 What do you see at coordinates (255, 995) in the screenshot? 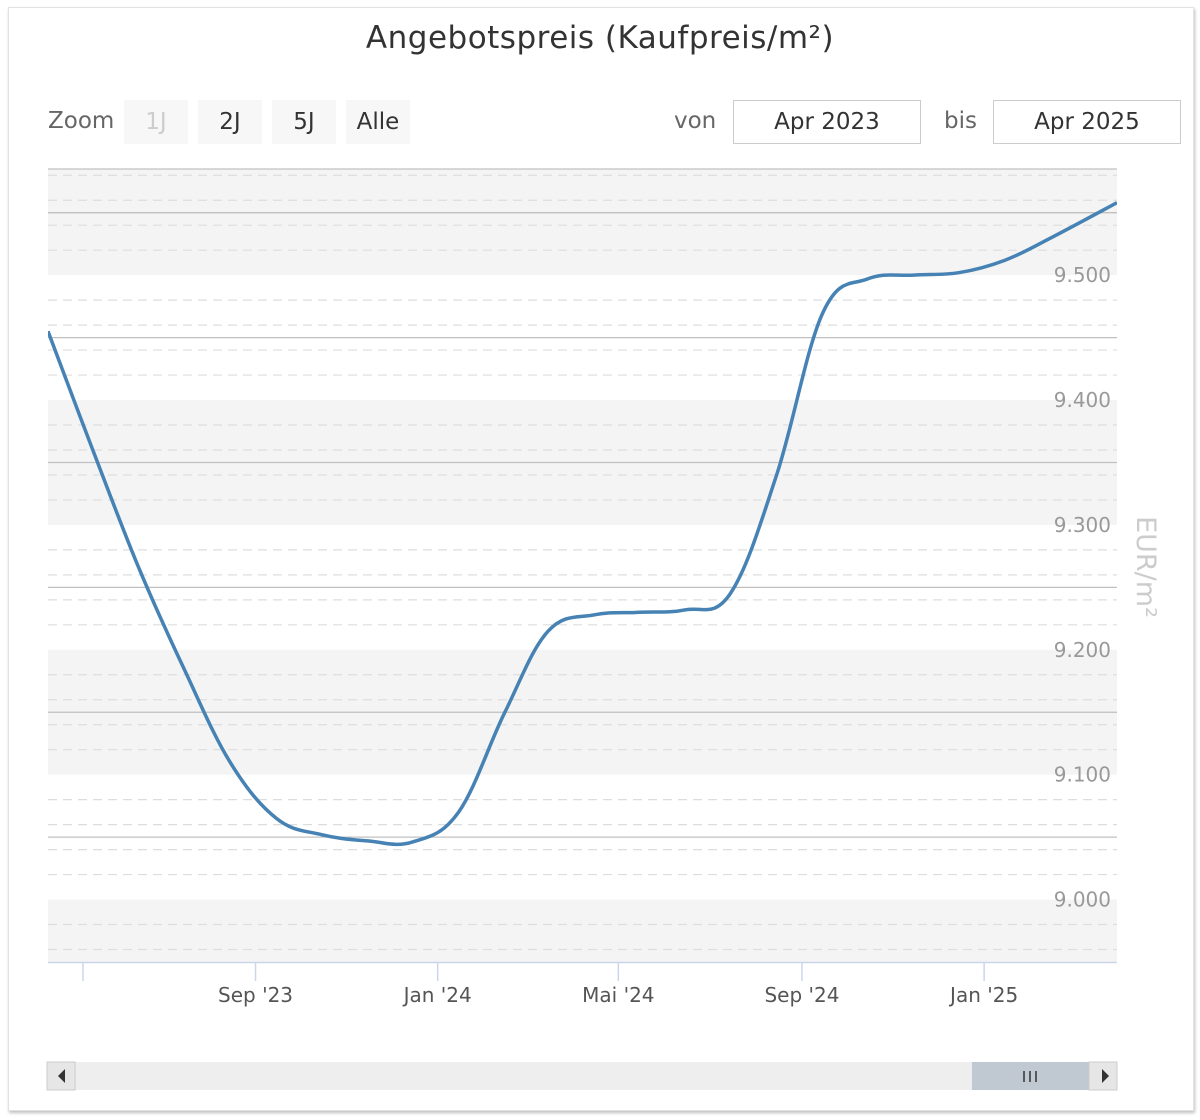
I see `x-tick-label: Sep '23` at bounding box center [255, 995].